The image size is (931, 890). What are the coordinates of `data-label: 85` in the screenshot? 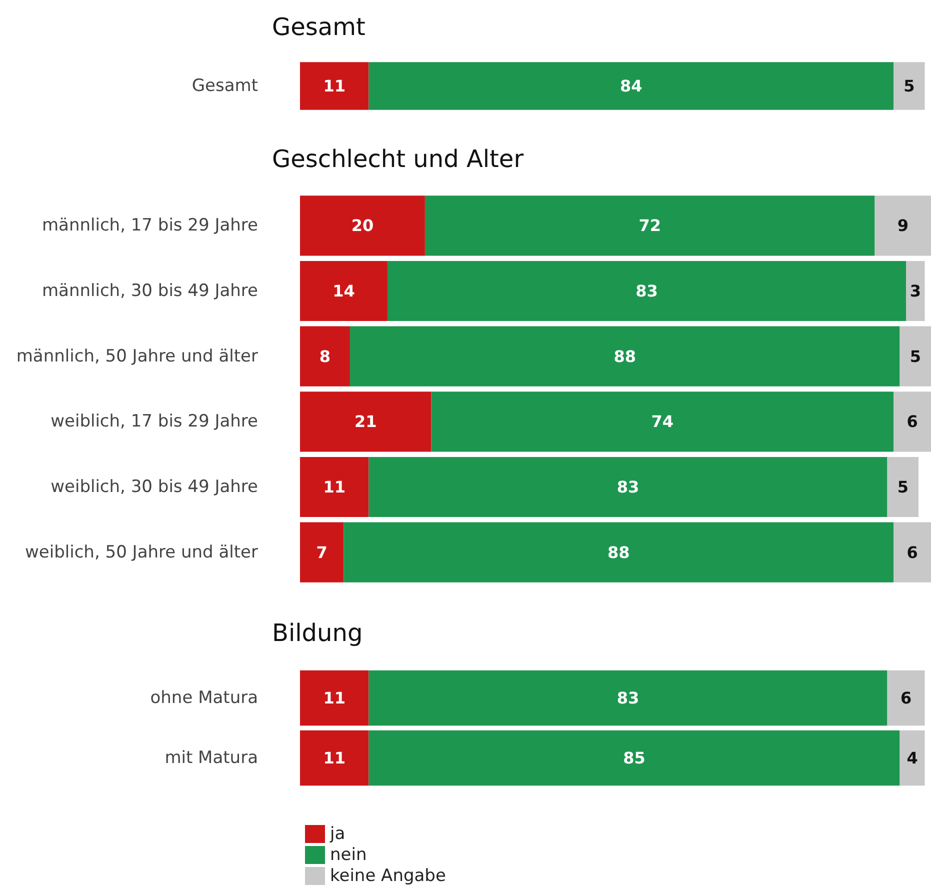 It's located at (634, 758).